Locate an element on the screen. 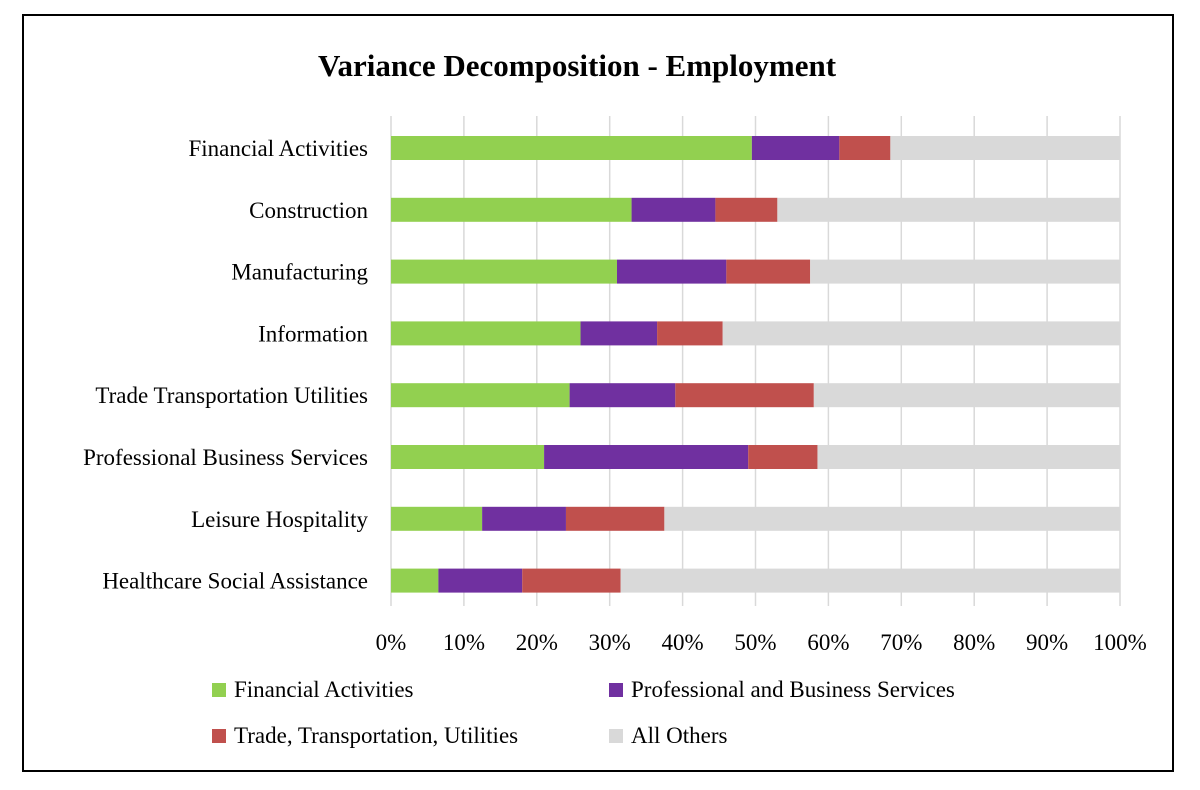 Image resolution: width=1200 pixels, height=790 pixels. category-label: Leisure Hospitality is located at coordinates (279, 519).